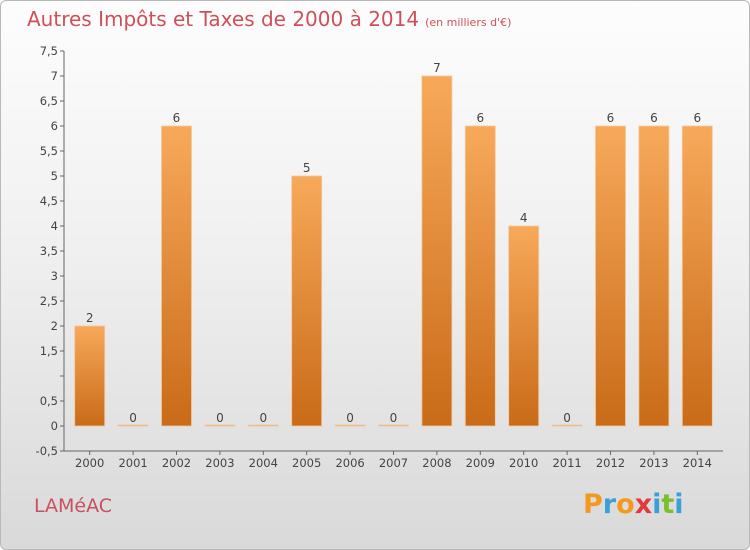  What do you see at coordinates (223, 19) in the screenshot?
I see `chart-title: Autres Impôts et Taxes de 2000 à 2014` at bounding box center [223, 19].